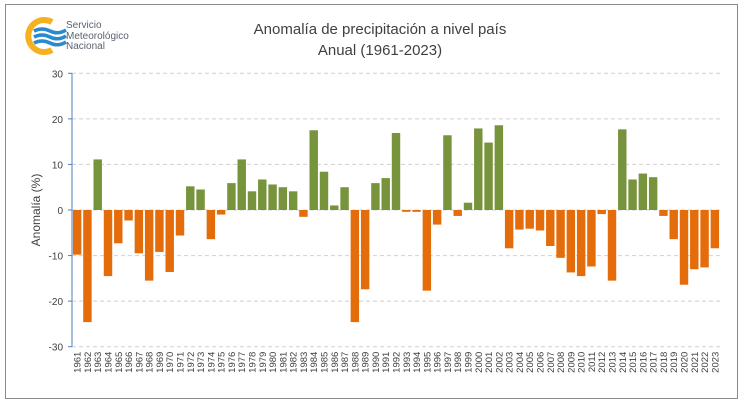 This screenshot has height=404, width=743. Describe the element at coordinates (704, 239) in the screenshot. I see `bar-2022` at that location.